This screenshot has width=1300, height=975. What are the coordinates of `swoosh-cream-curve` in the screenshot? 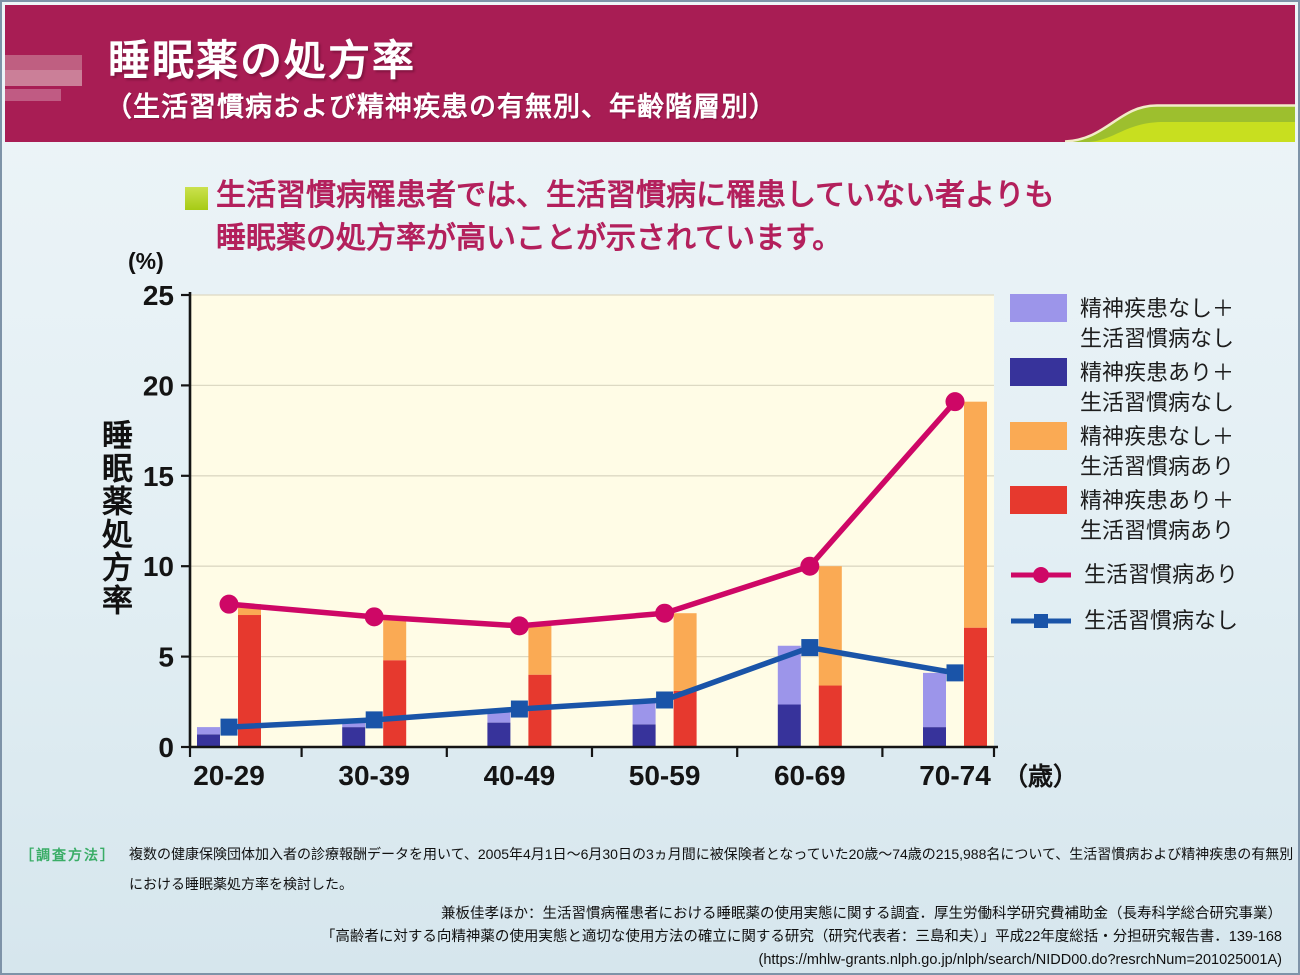 It's located at (1180, 123).